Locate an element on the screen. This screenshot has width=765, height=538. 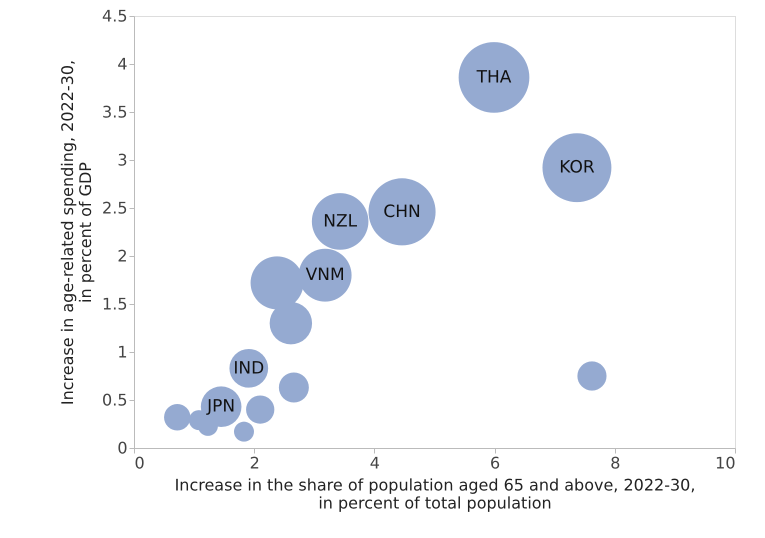
x-axis-title: Increase in the share of population aged 65 and above, 2022-30, in percent of total population is located at coordinates (435, 494).